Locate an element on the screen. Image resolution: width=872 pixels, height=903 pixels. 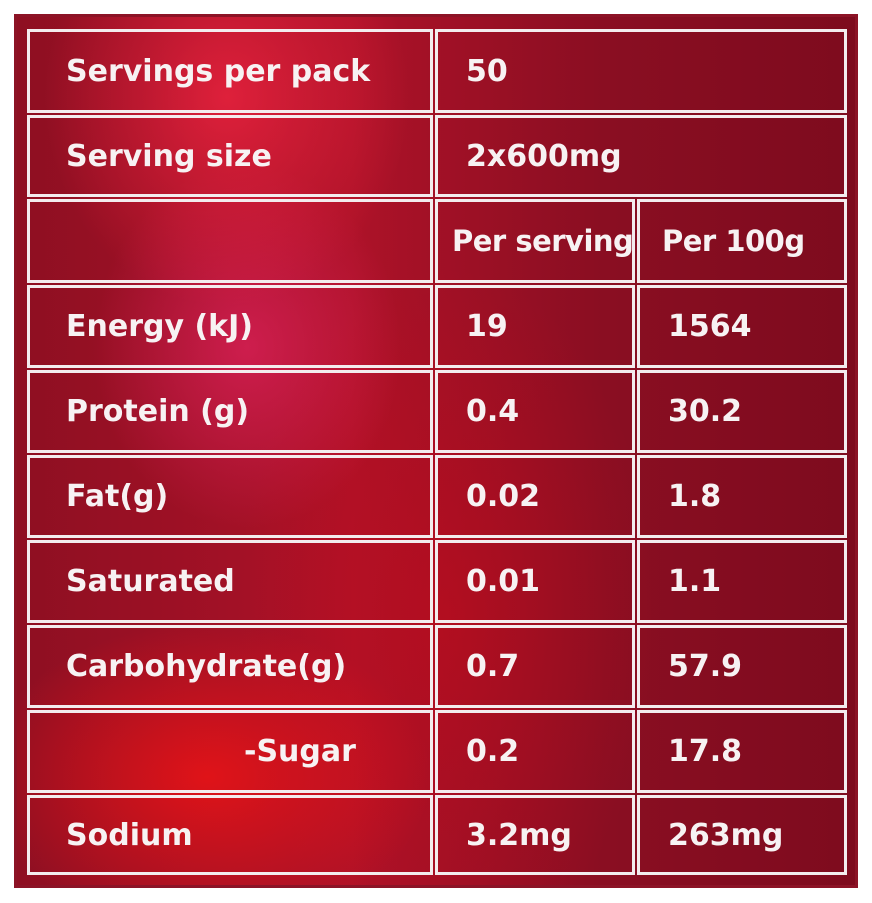
per-100g-value: 1.8 is located at coordinates (742, 496).